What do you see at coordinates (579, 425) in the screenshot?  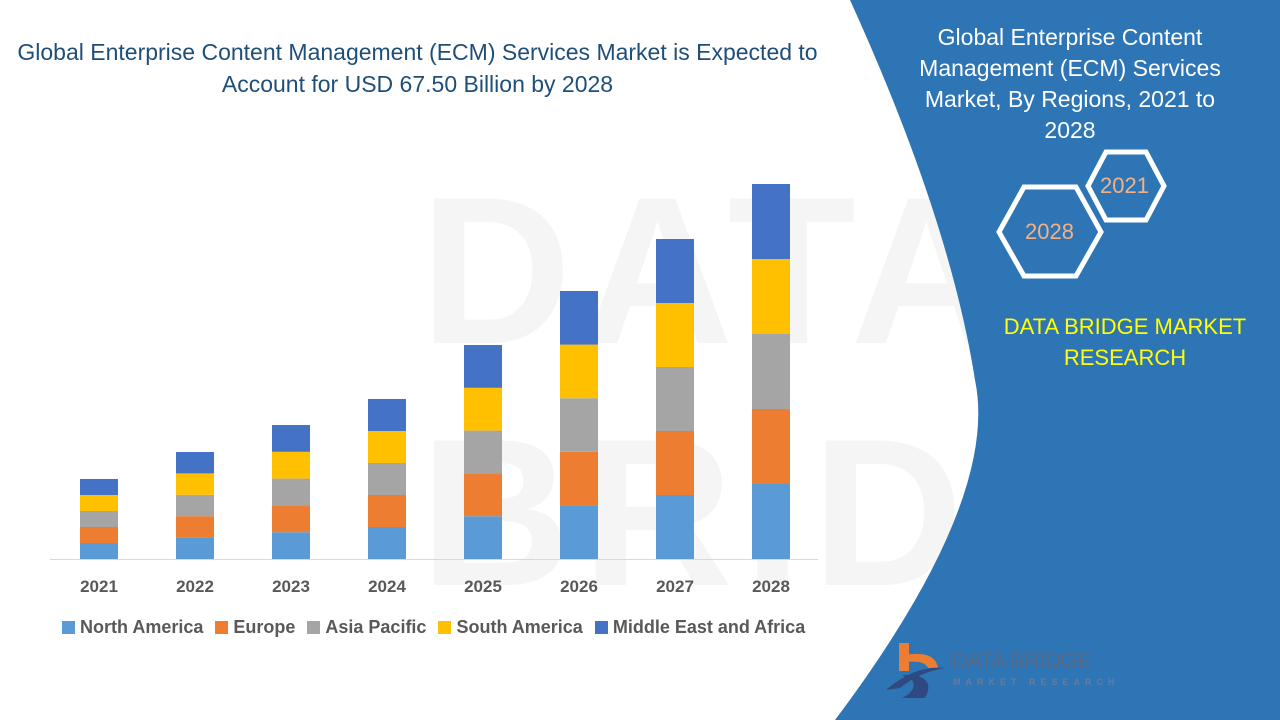 I see `bar-2026-asia-pacific` at bounding box center [579, 425].